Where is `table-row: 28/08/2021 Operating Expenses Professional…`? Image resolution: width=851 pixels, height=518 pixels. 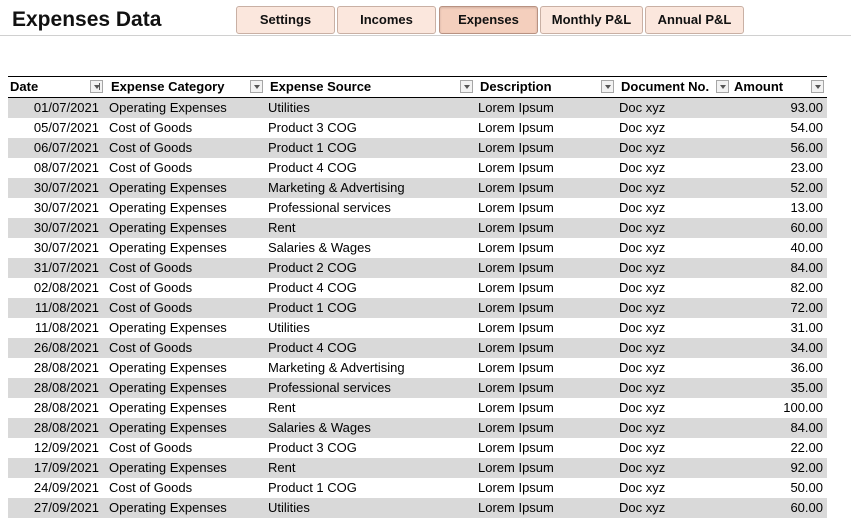 table-row: 28/08/2021 Operating Expenses Professional… is located at coordinates (417, 388).